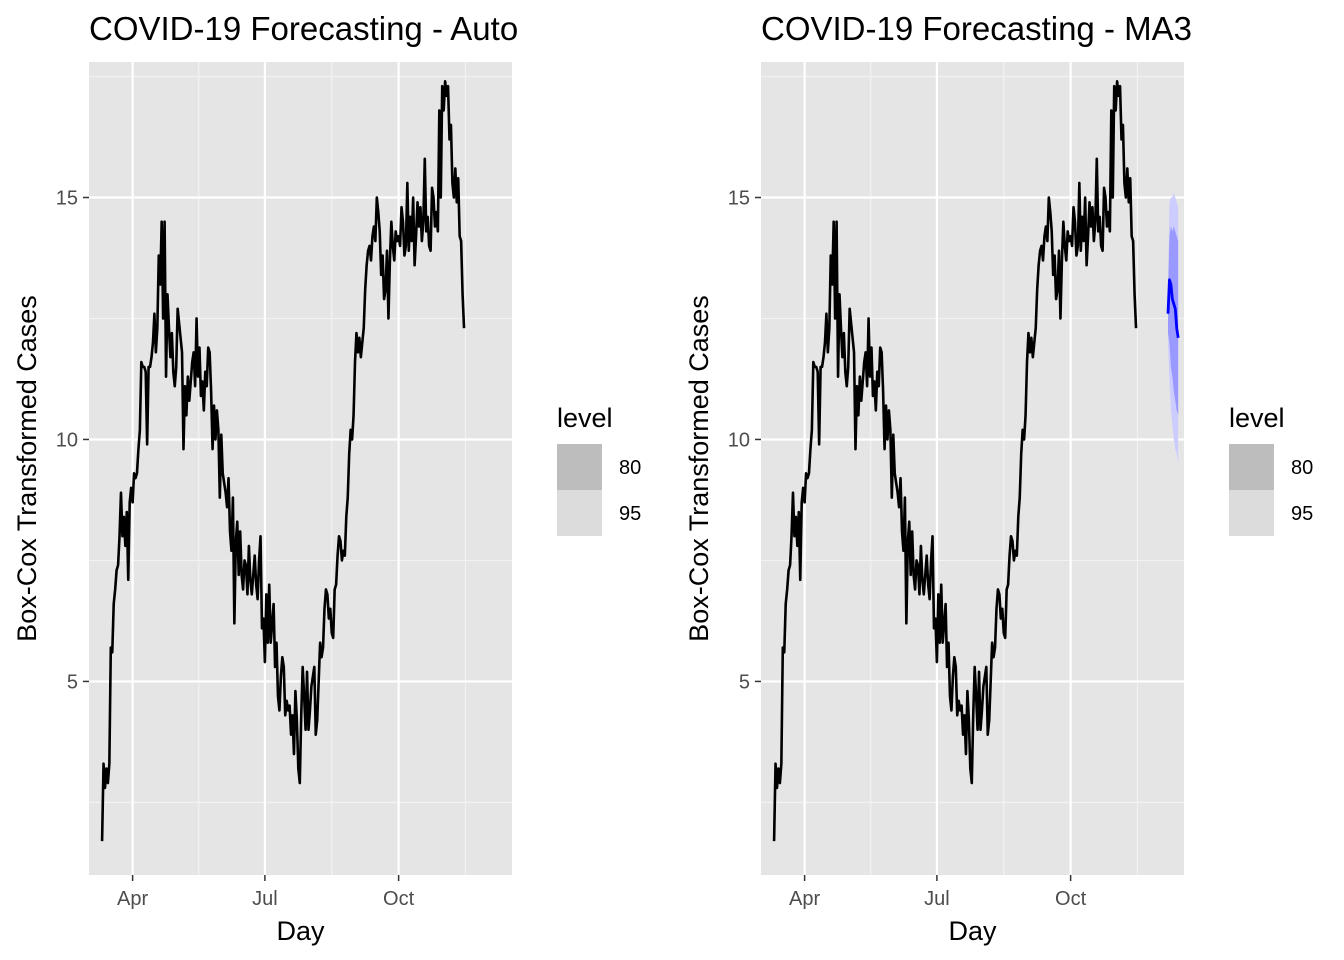 Image resolution: width=1344 pixels, height=960 pixels. Describe the element at coordinates (1173, 308) in the screenshot. I see `forecast-line` at that location.